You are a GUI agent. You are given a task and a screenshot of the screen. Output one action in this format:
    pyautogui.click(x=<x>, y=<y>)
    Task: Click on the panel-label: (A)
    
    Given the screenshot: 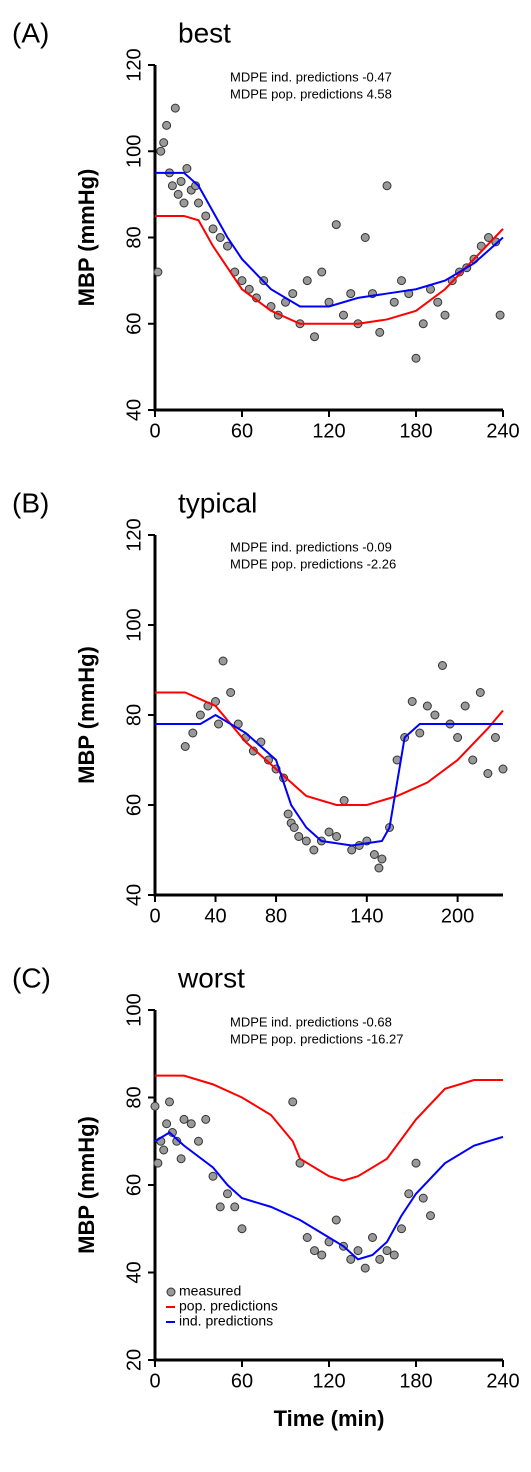 What is the action you would take?
    pyautogui.click(x=30, y=32)
    